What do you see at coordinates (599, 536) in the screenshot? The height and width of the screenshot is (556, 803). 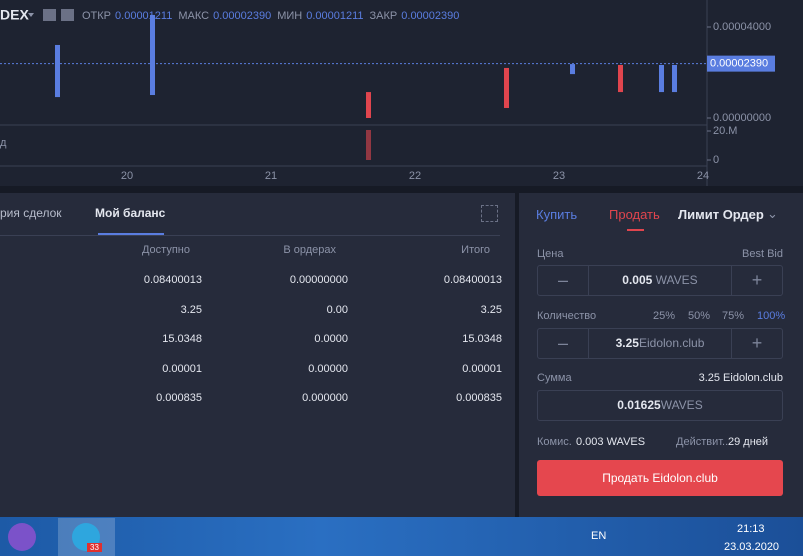 I see `language: EN` at bounding box center [599, 536].